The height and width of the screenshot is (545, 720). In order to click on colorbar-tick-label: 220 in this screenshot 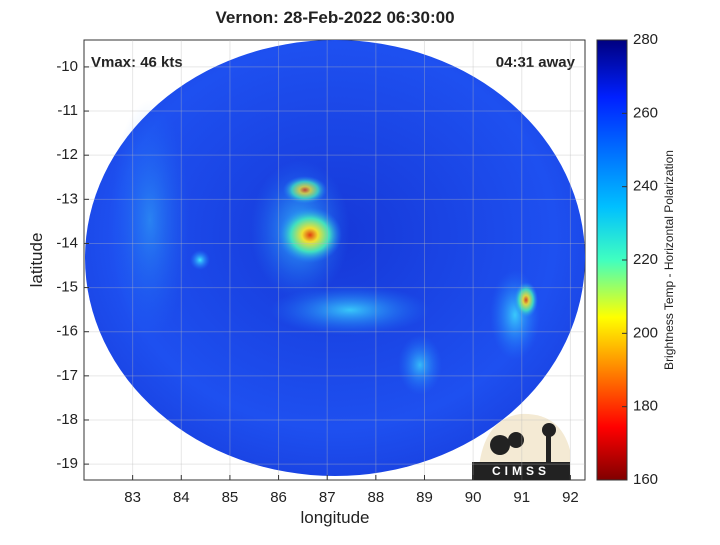, I will do `click(645, 259)`.